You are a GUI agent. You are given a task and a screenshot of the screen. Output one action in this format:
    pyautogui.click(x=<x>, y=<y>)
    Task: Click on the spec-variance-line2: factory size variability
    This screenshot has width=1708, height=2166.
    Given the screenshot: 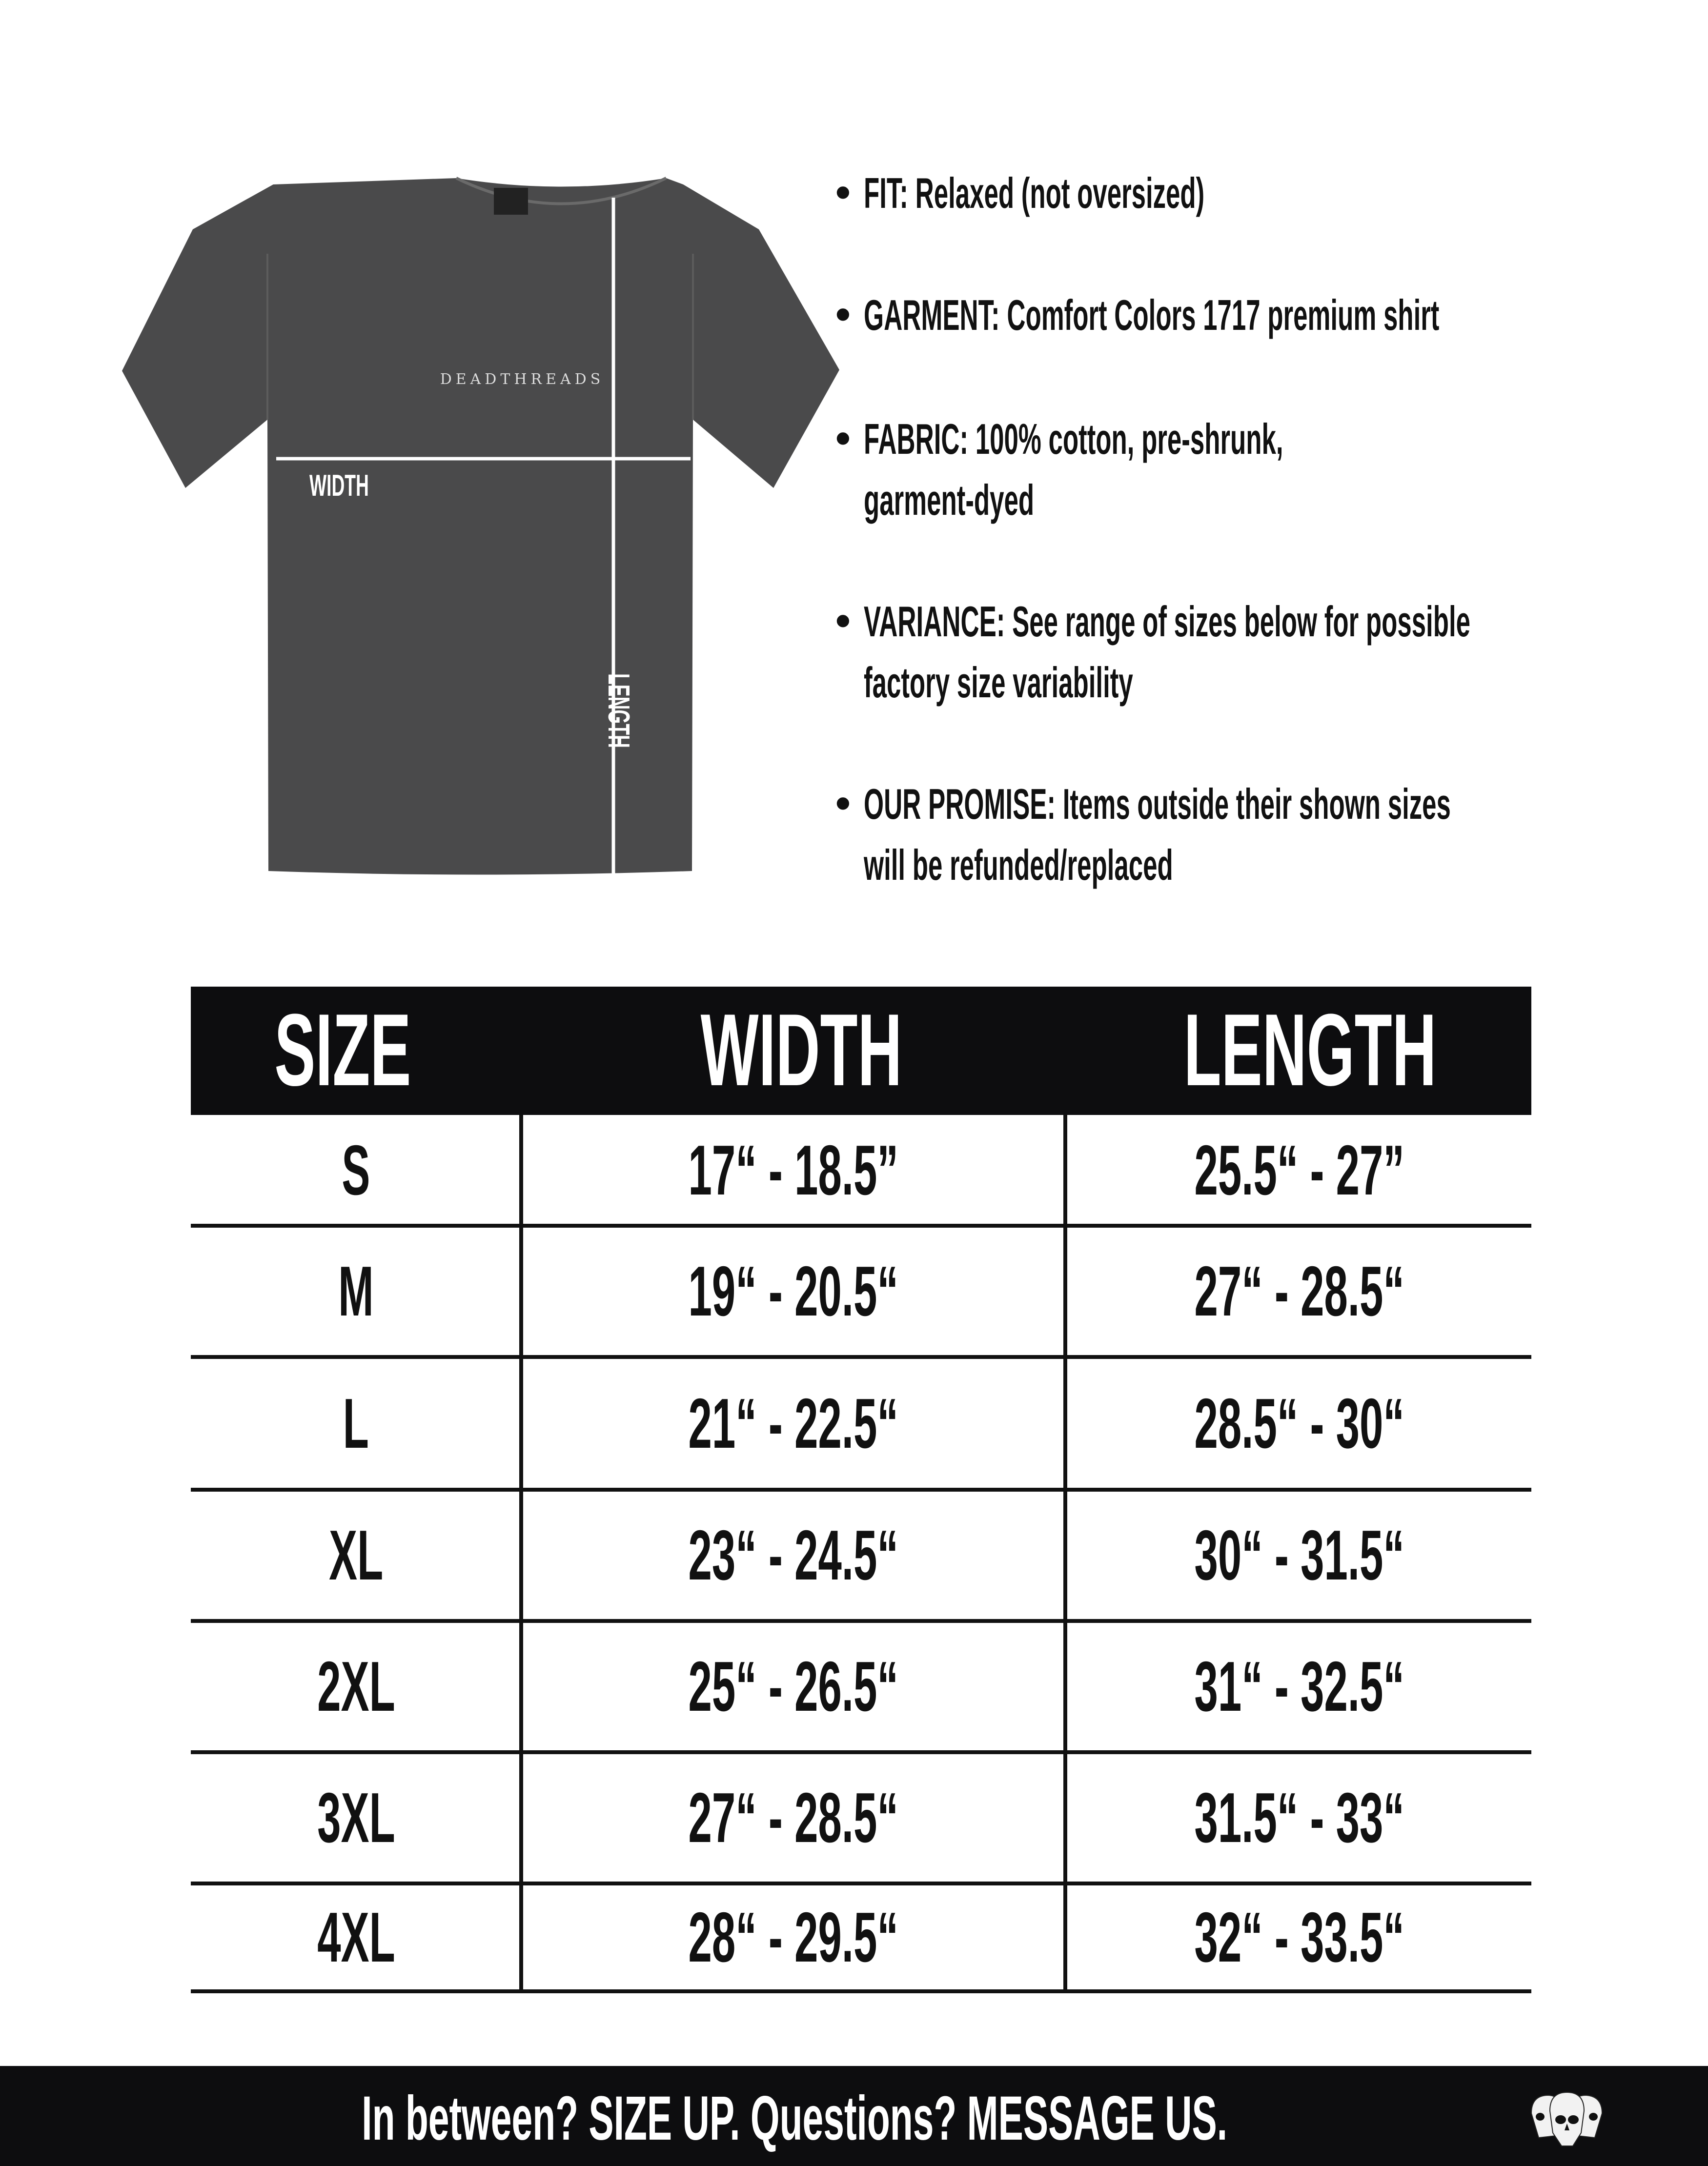 What is the action you would take?
    pyautogui.click(x=998, y=682)
    